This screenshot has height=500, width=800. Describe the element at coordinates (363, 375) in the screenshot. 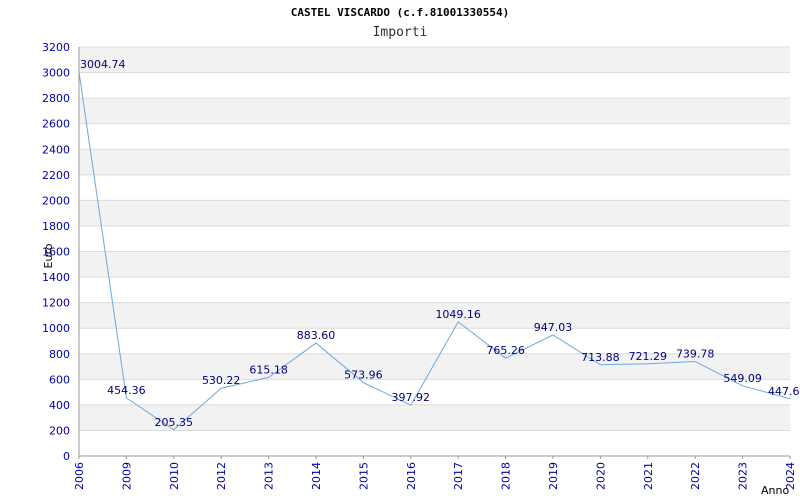

I see `data-label: 573.96` at that location.